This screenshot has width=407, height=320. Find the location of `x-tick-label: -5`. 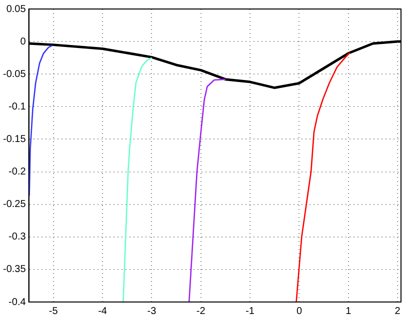

x-tick-label: -5 is located at coordinates (53, 311).